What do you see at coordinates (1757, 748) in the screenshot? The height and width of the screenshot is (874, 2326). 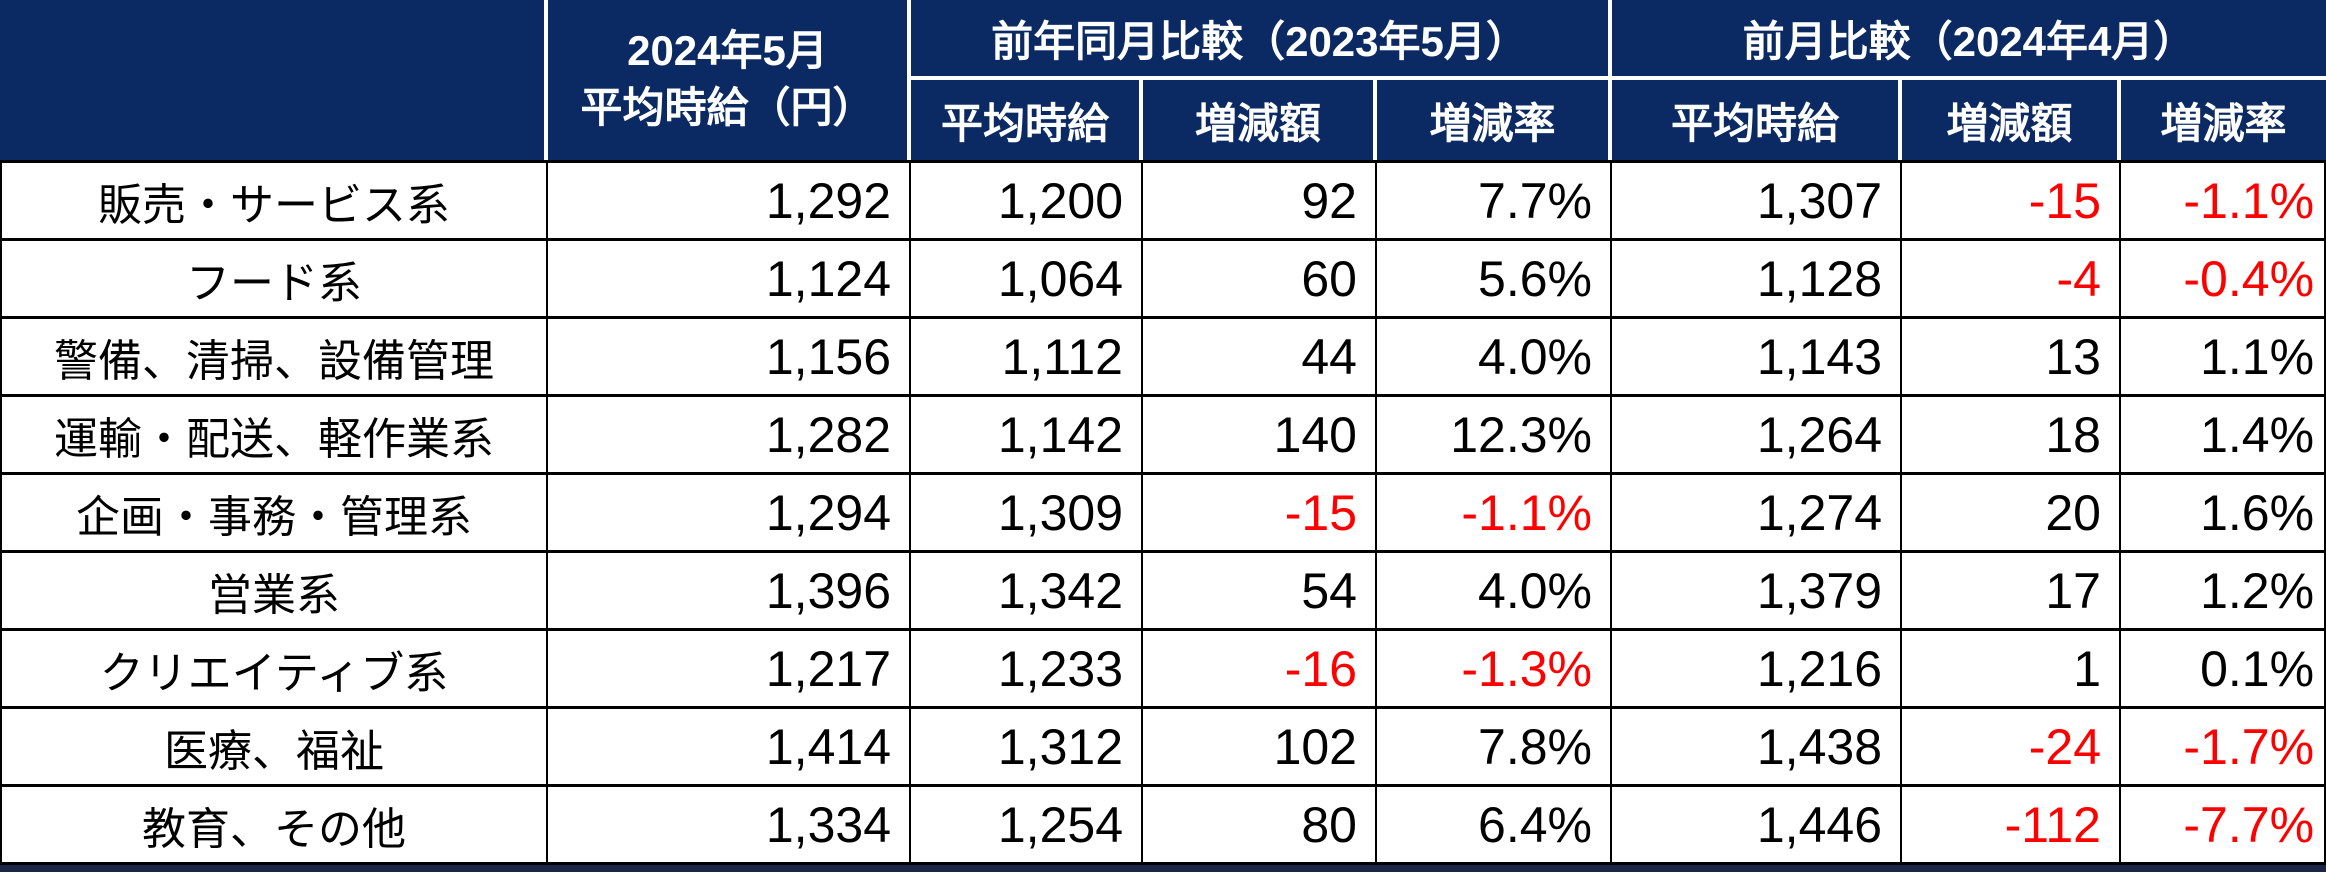 I see `value-cell: 1,438` at bounding box center [1757, 748].